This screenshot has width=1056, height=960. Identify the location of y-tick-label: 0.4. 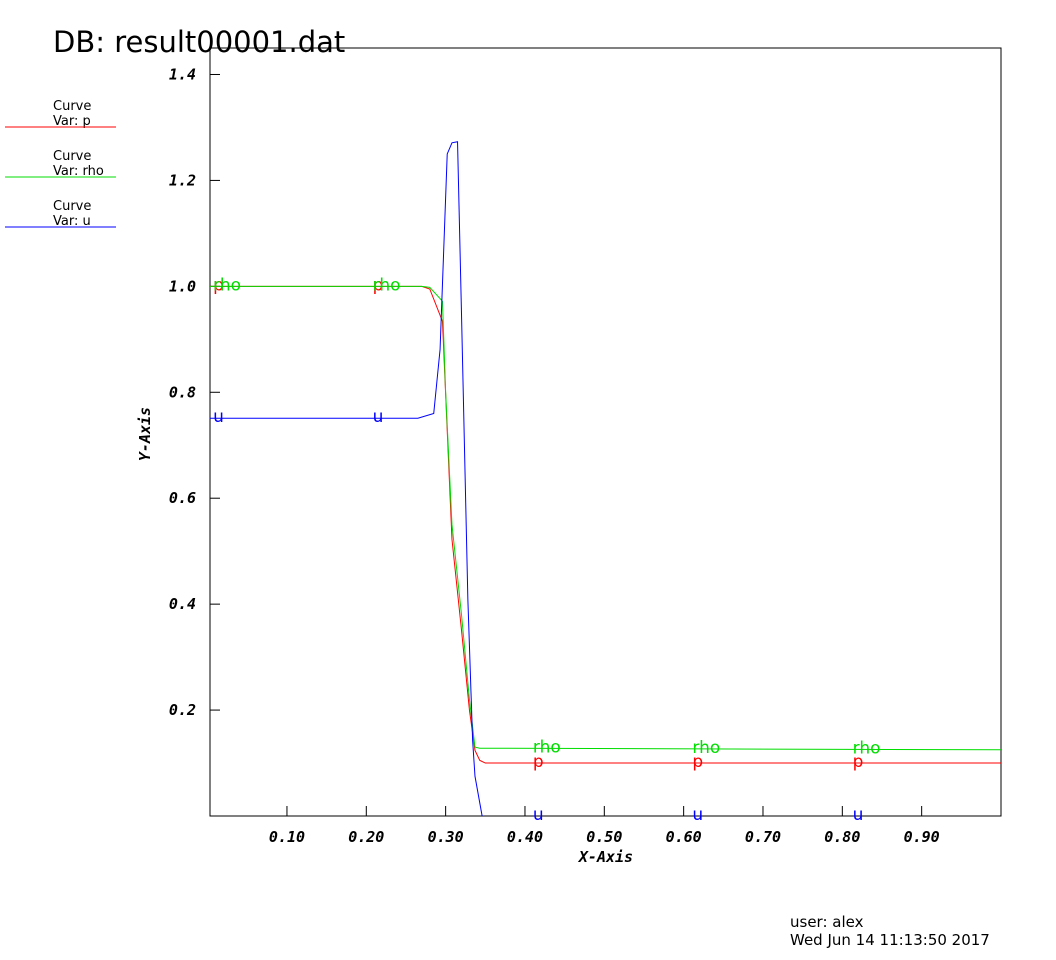
(182, 604).